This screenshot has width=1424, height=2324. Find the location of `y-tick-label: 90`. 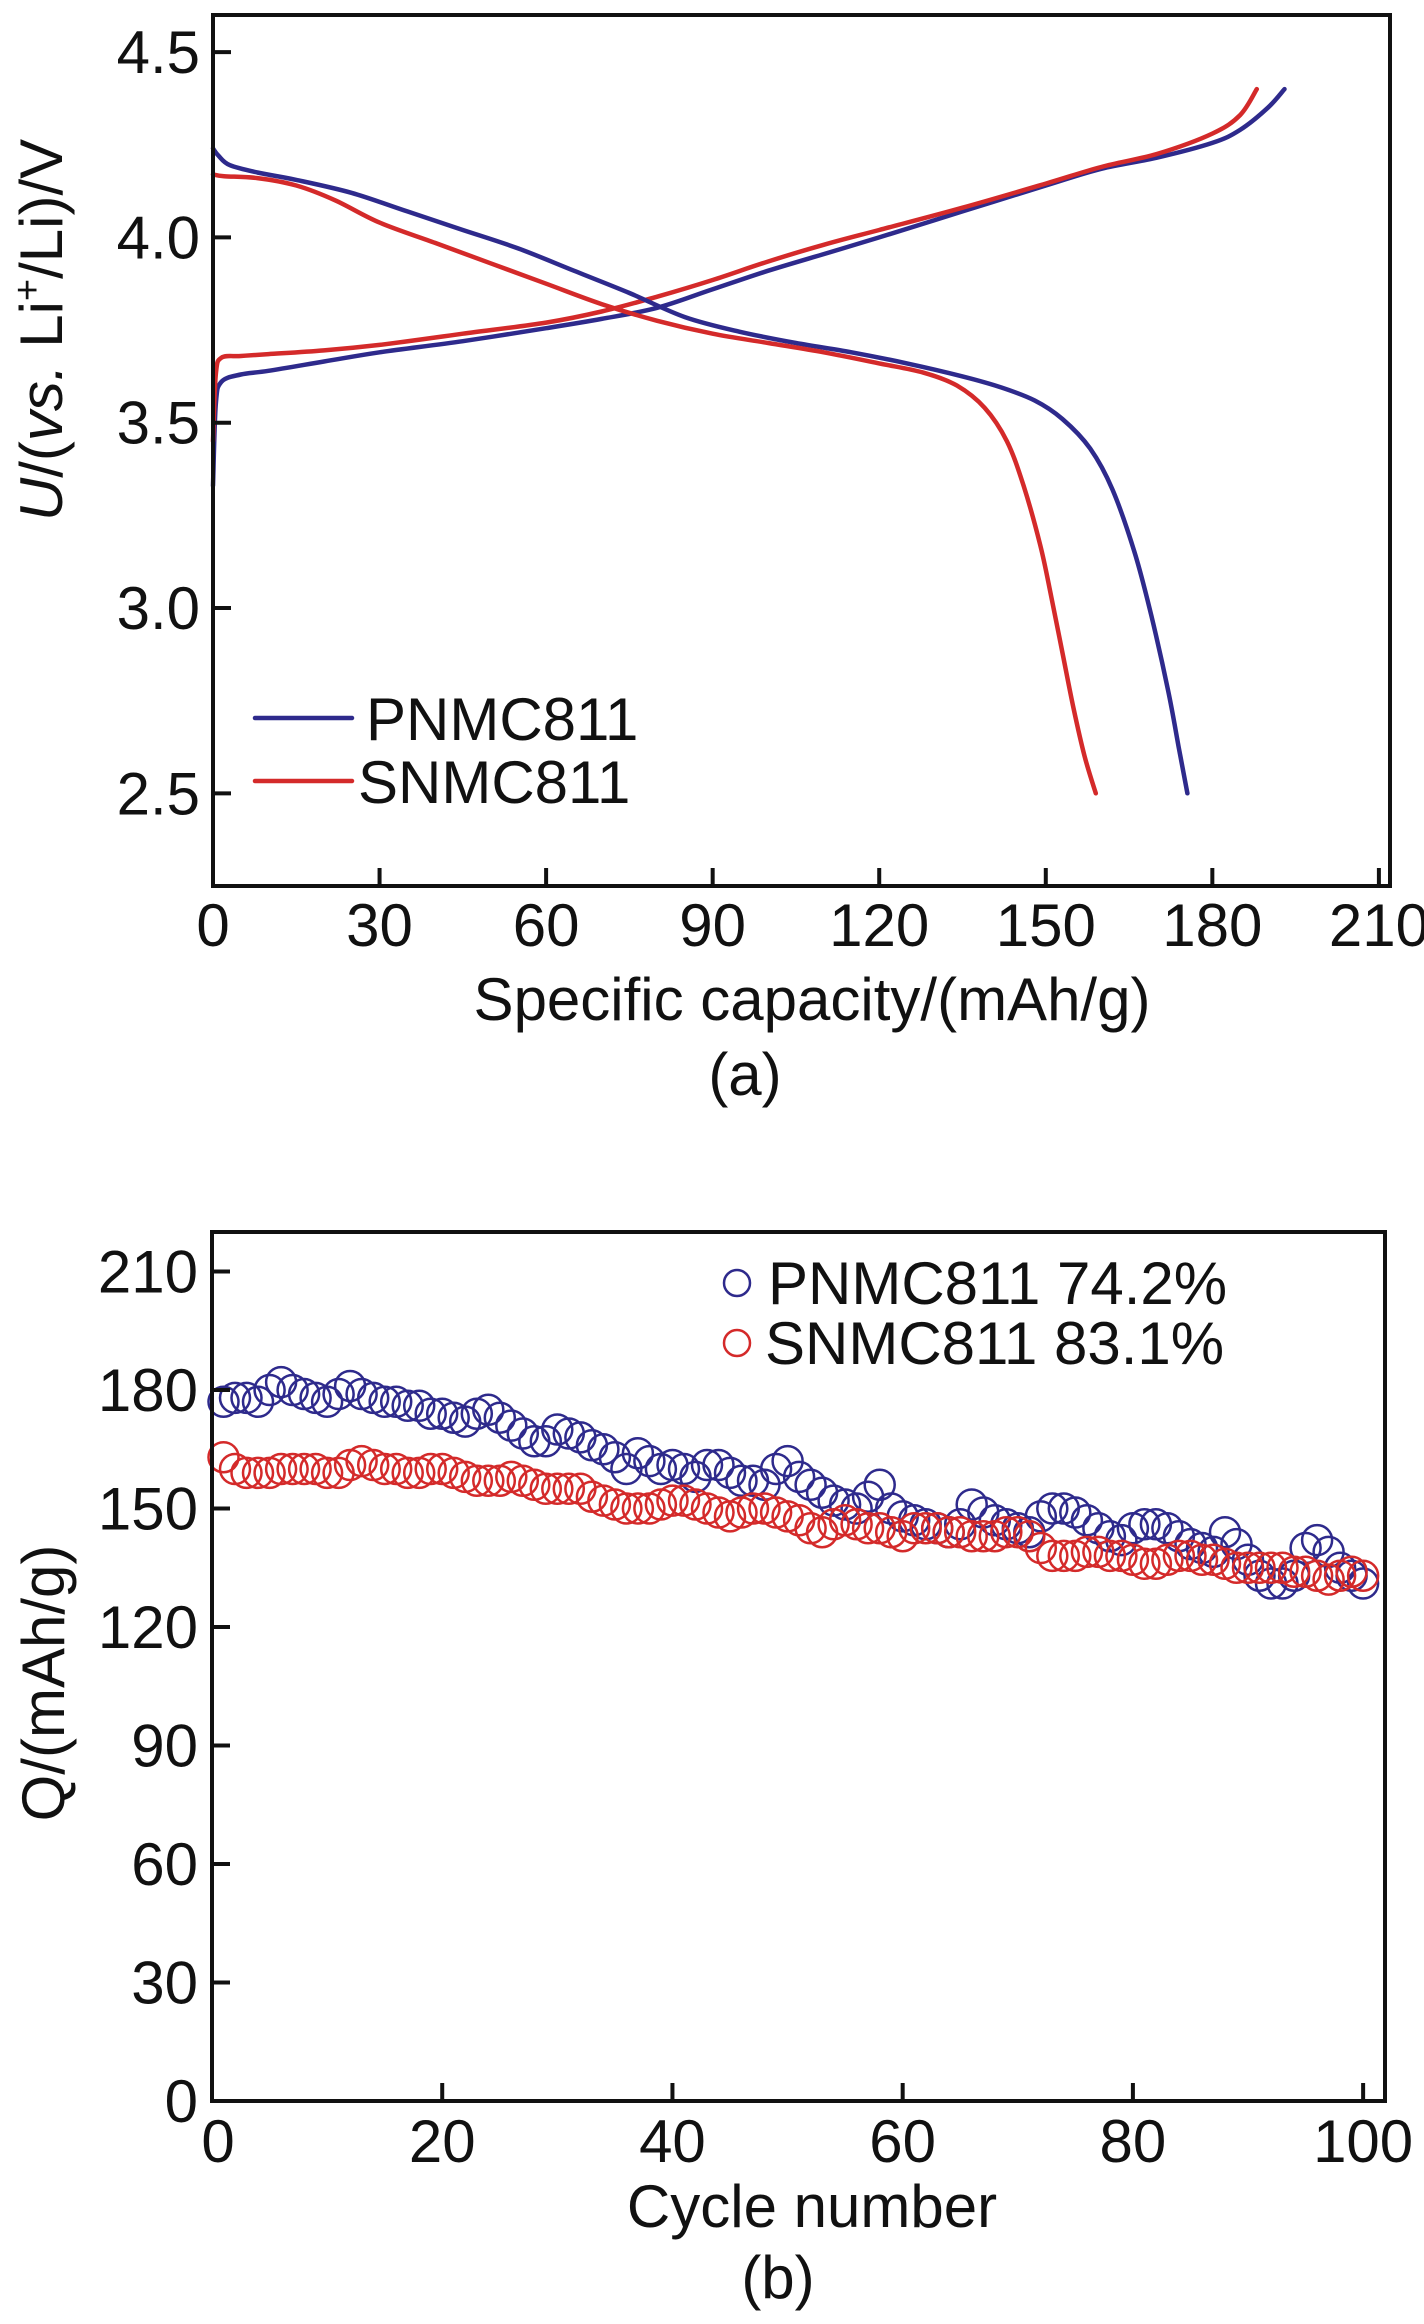

y-tick-label: 90 is located at coordinates (164, 1746).